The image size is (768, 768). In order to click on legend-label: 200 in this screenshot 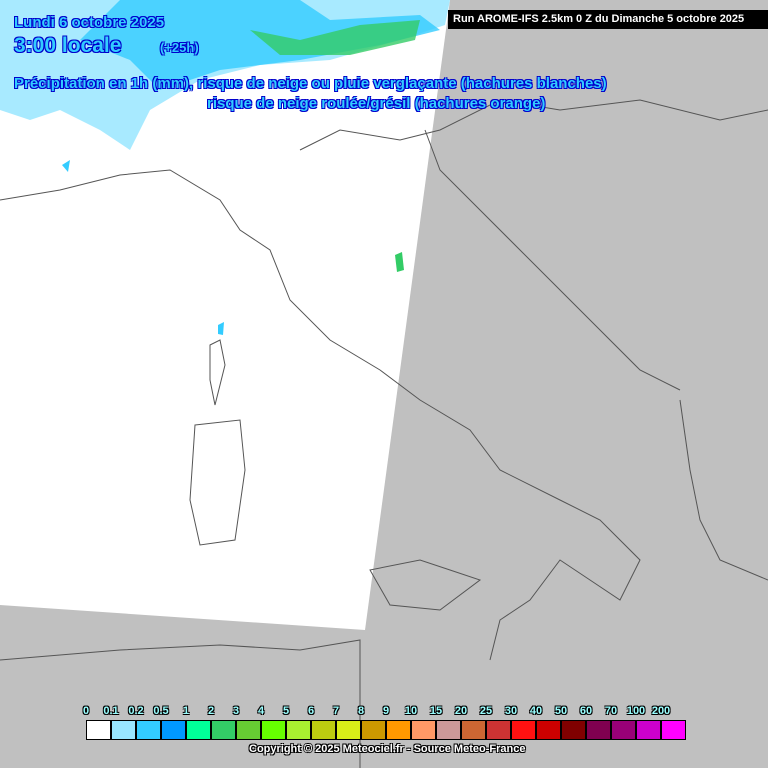, I will do `click(661, 711)`.